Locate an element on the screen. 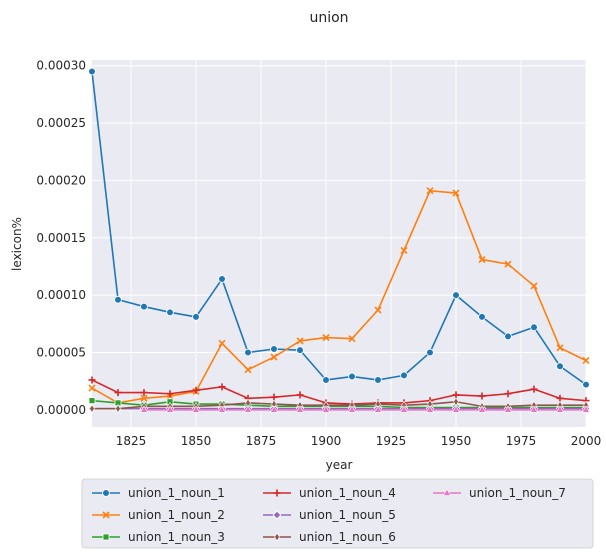 This screenshot has height=558, width=606. y-tick-label: 0.00025 is located at coordinates (61, 123).